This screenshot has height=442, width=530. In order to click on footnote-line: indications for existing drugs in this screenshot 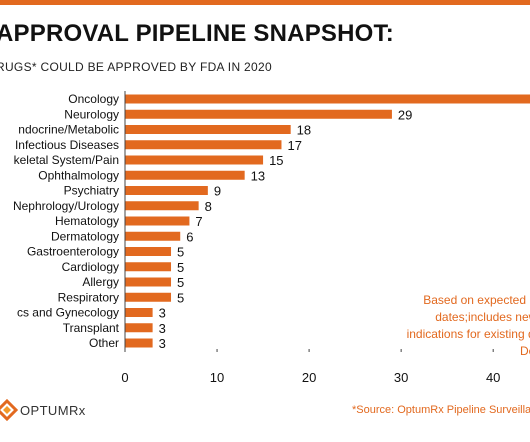, I will do `click(468, 334)`.